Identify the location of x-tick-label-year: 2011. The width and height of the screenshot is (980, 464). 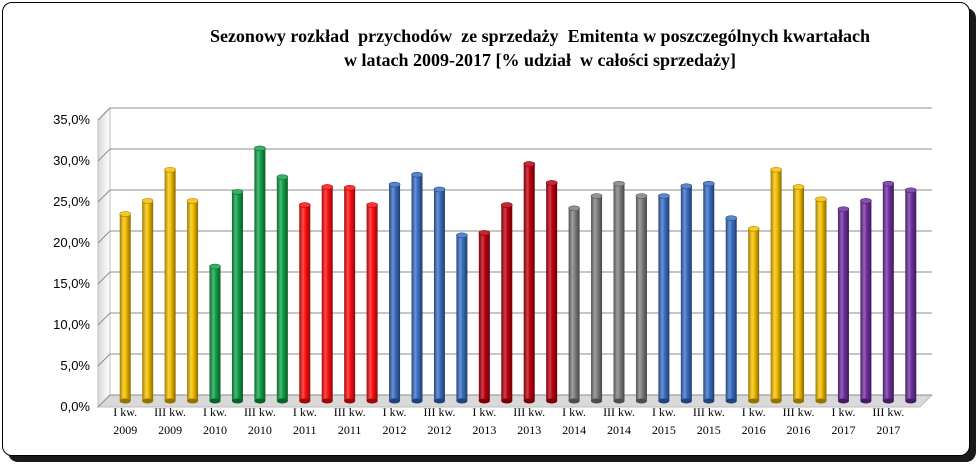
(350, 430).